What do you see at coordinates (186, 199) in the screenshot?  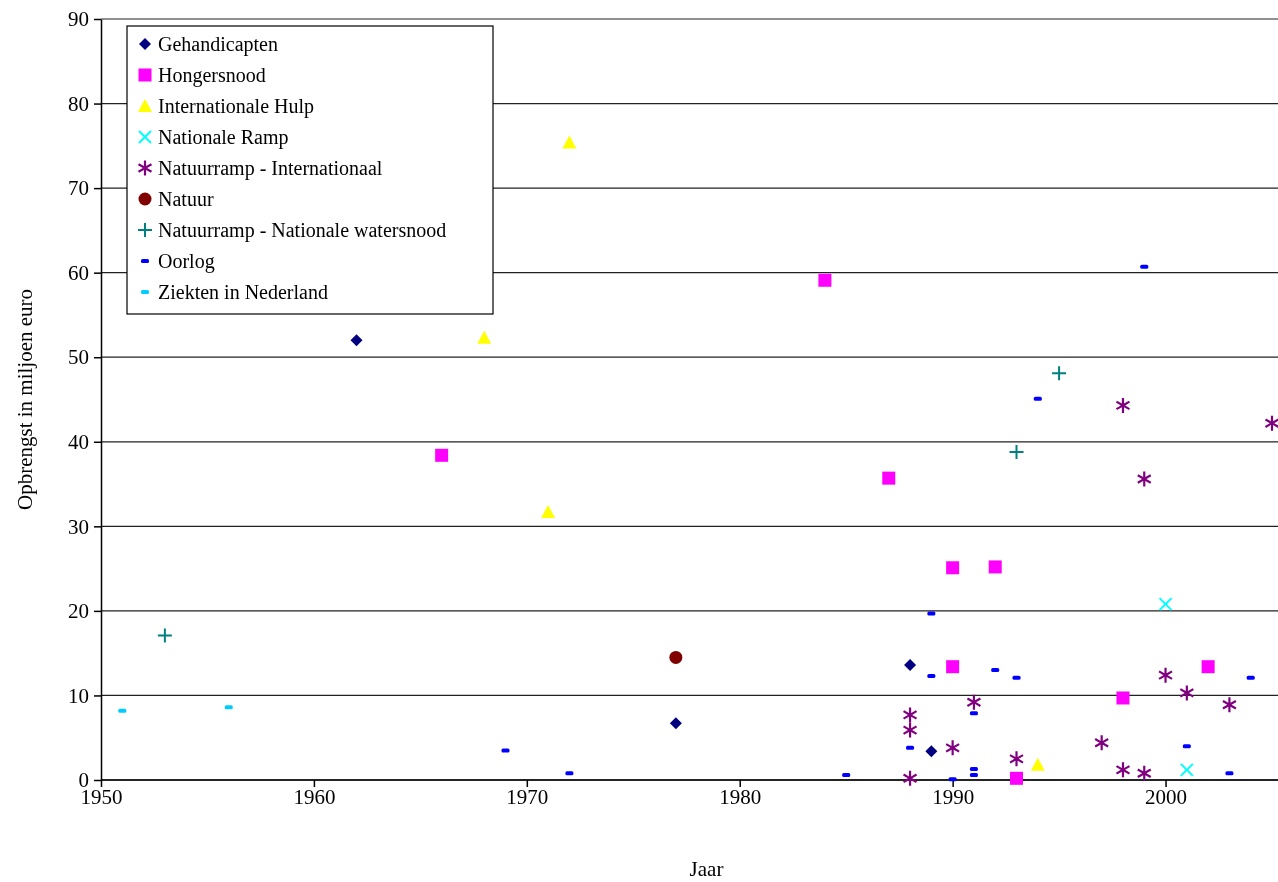 I see `legend-label: Natuur` at bounding box center [186, 199].